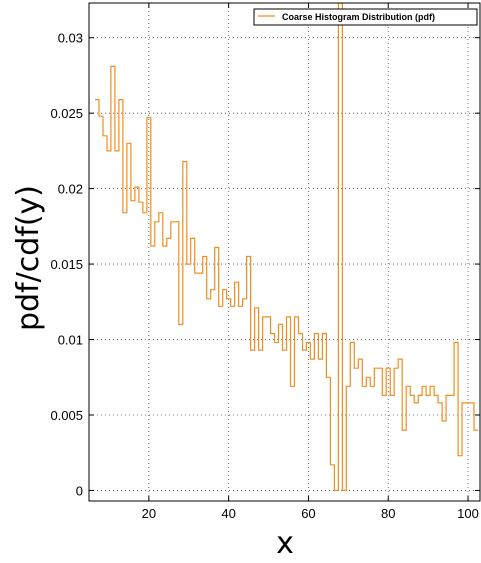  Describe the element at coordinates (149, 513) in the screenshot. I see `x-tick-label: 20` at that location.